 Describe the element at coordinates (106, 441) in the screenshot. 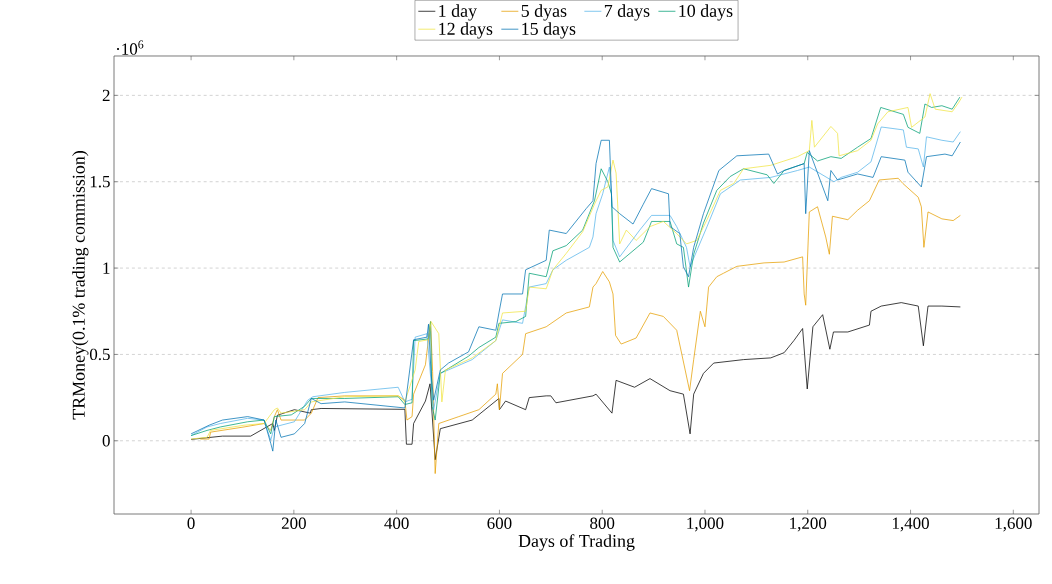

I see `y-tick-label: 0` at that location.